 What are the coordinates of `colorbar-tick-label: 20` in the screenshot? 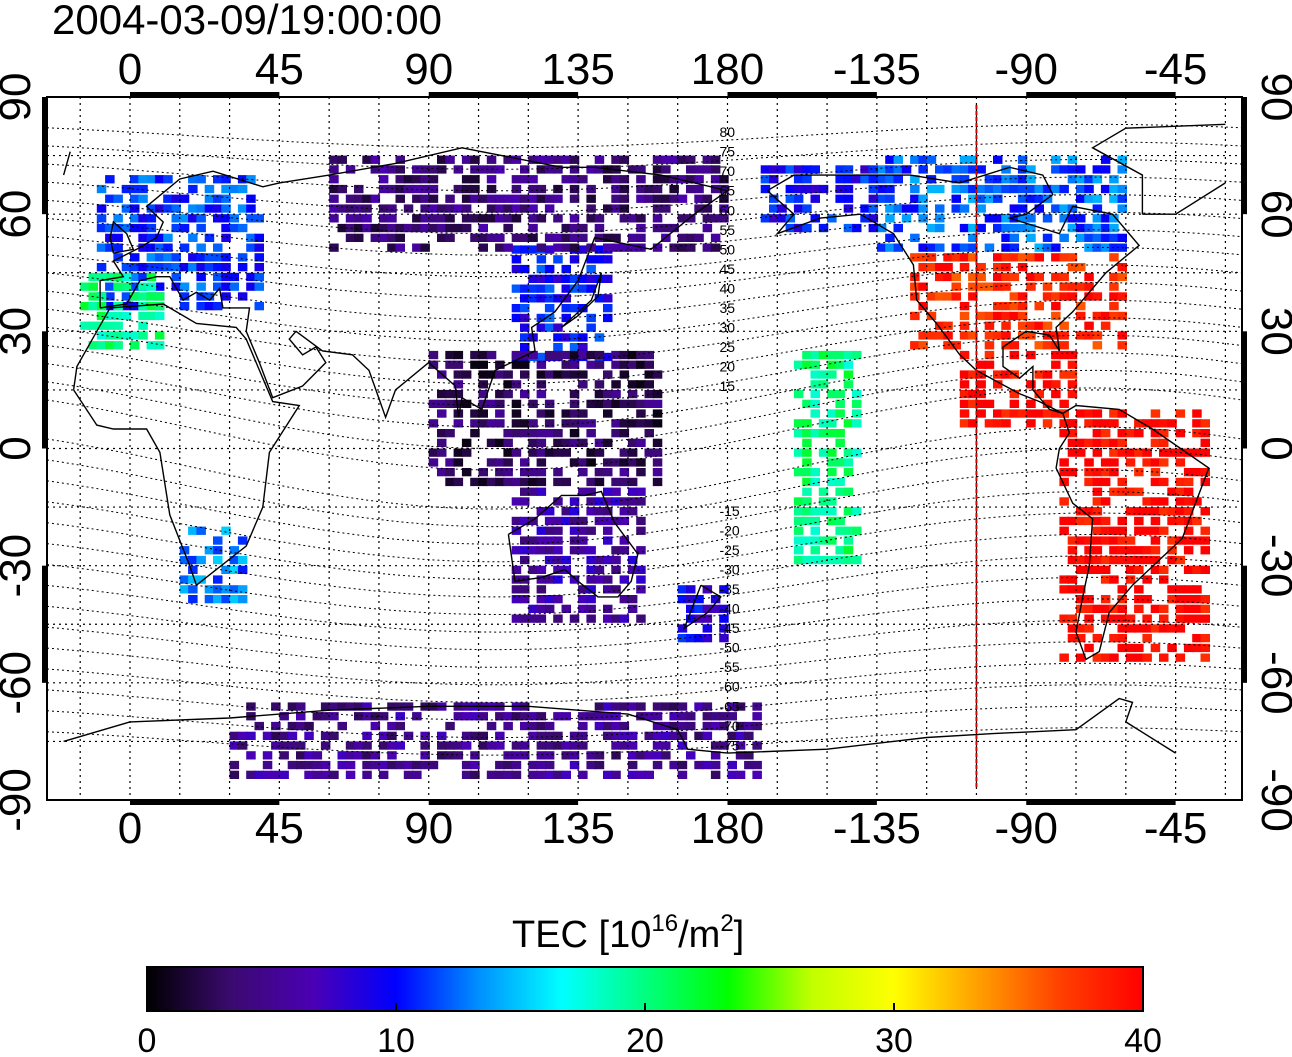 It's located at (645, 1039).